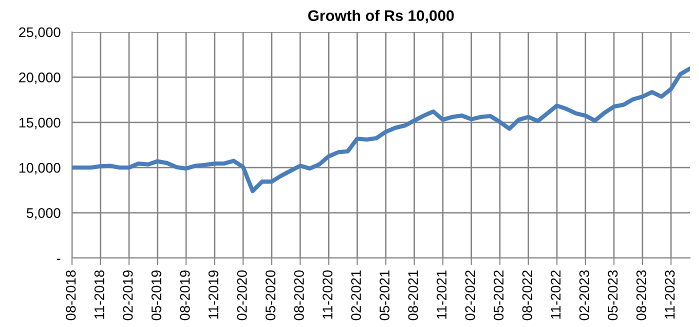  What do you see at coordinates (470, 295) in the screenshot?
I see `x-tick-label: 02-2022` at bounding box center [470, 295].